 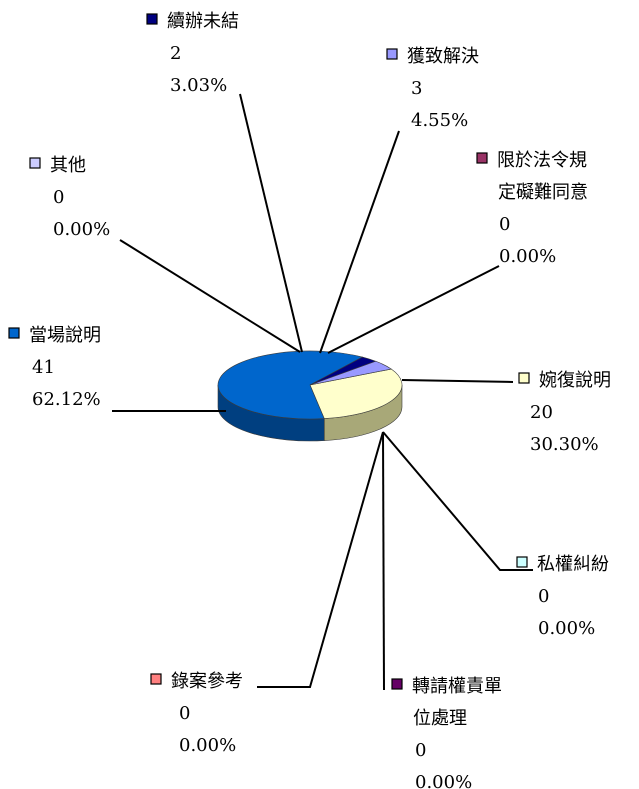 I want to click on slice---percent: 62.12%, so click(x=66, y=399).